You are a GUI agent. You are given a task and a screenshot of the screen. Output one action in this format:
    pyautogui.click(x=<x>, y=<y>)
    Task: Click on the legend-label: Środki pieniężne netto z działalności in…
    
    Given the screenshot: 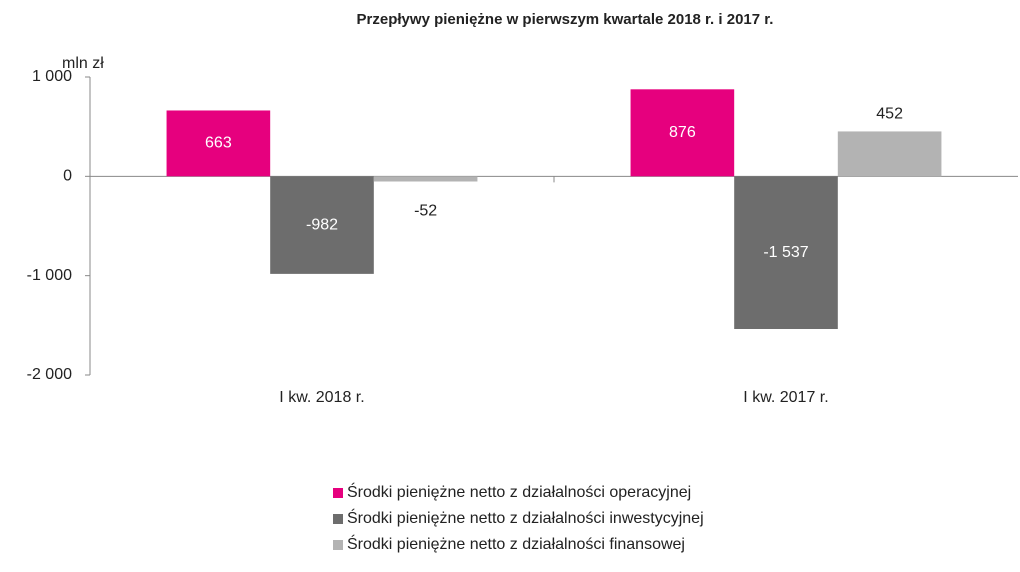 What is the action you would take?
    pyautogui.click(x=525, y=517)
    